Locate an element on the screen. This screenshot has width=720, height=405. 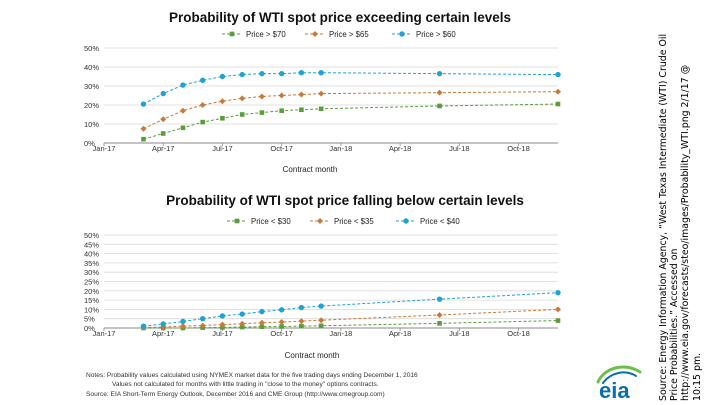
legend-entry-price-35: Price < $35 is located at coordinates (342, 221).